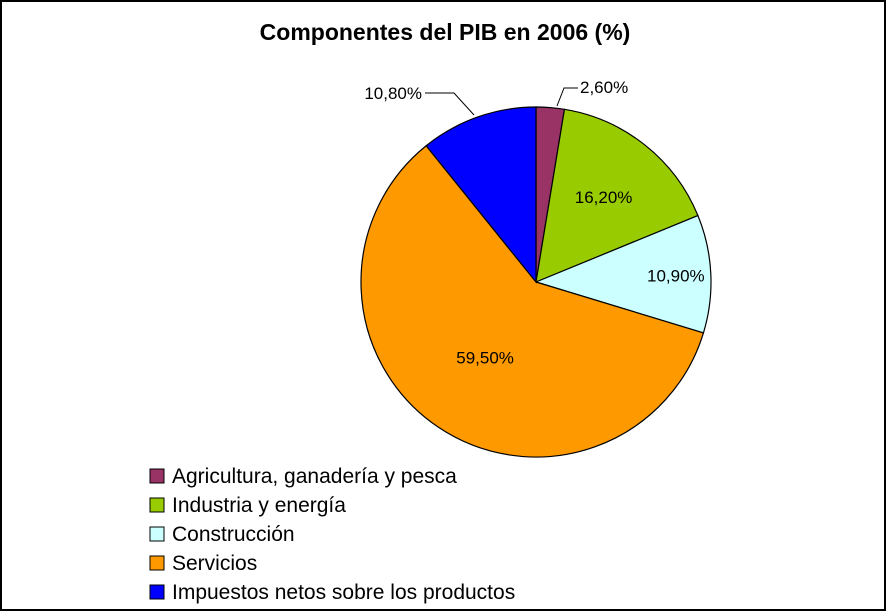 Image resolution: width=886 pixels, height=613 pixels. Describe the element at coordinates (314, 476) in the screenshot. I see `legend-label: Agricultura, ganadería y pesca` at that location.